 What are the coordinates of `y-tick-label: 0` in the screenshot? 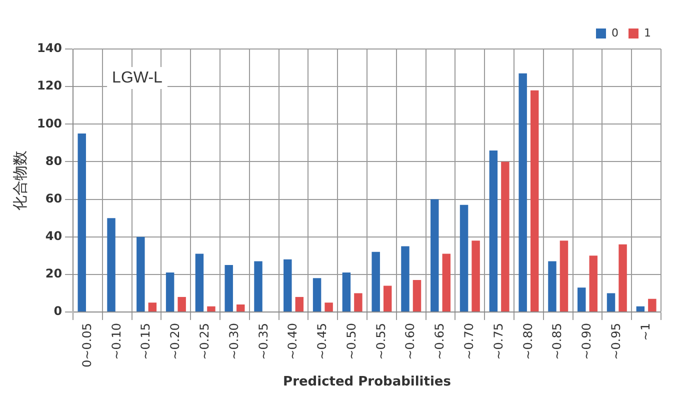 It's located at (58, 311).